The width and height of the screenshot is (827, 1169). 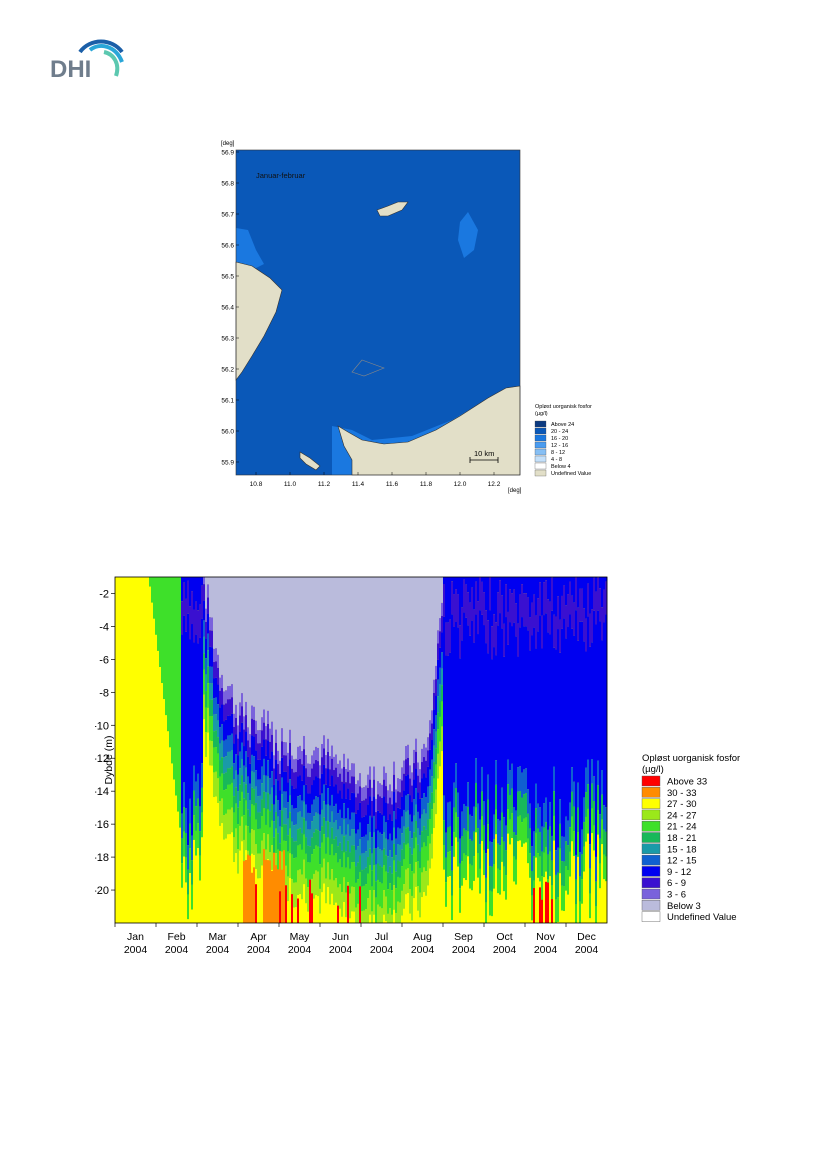 What do you see at coordinates (556, 460) in the screenshot?
I see `map-legend-label: 4 - 8` at bounding box center [556, 460].